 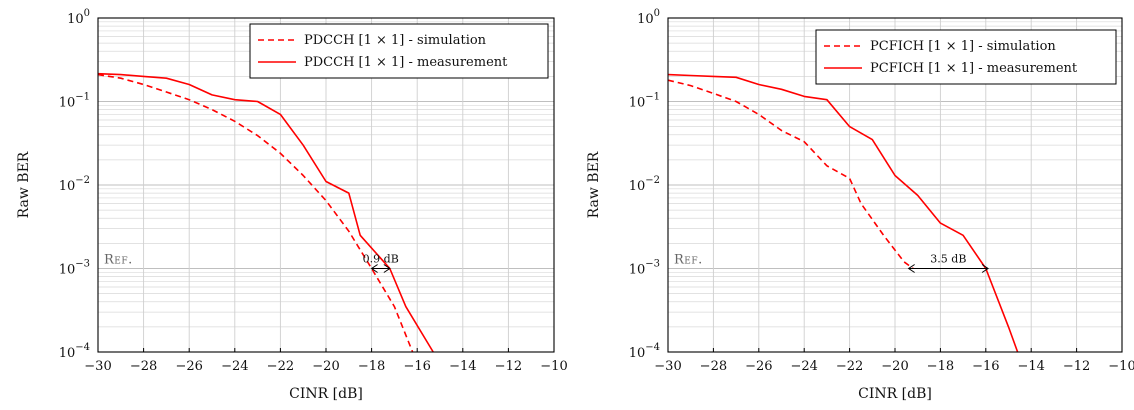 What do you see at coordinates (395, 40) in the screenshot?
I see `legend-entry: PDCCH [1 × 1] - simulation` at bounding box center [395, 40].